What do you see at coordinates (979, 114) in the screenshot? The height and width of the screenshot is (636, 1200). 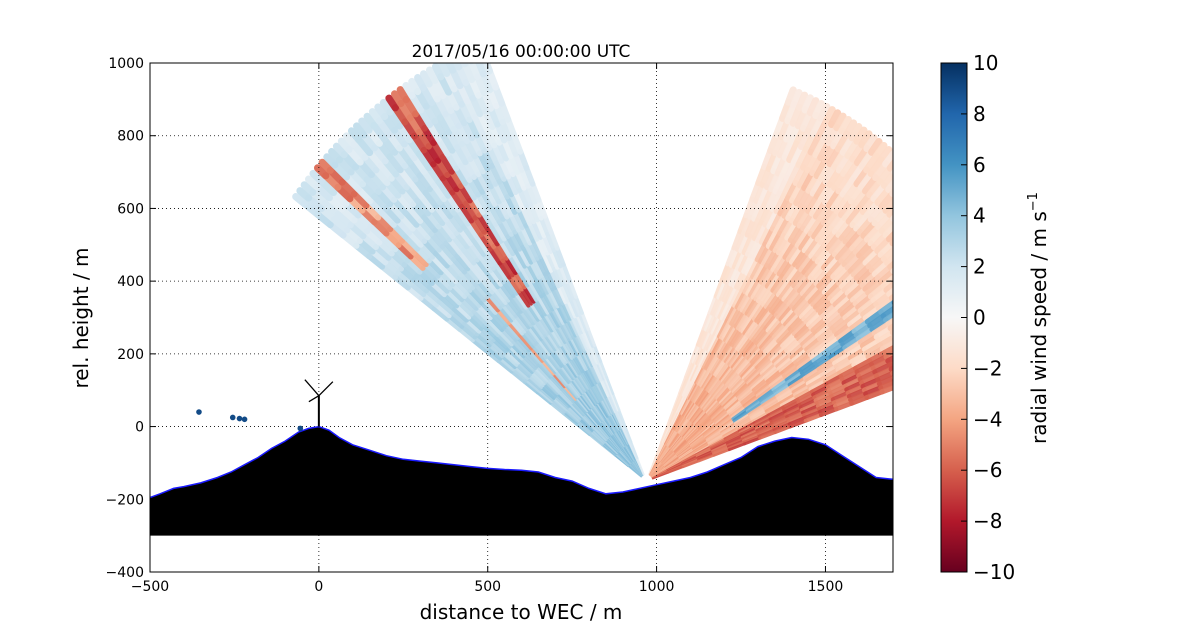 I see `colorbar-tick-label: 8` at bounding box center [979, 114].